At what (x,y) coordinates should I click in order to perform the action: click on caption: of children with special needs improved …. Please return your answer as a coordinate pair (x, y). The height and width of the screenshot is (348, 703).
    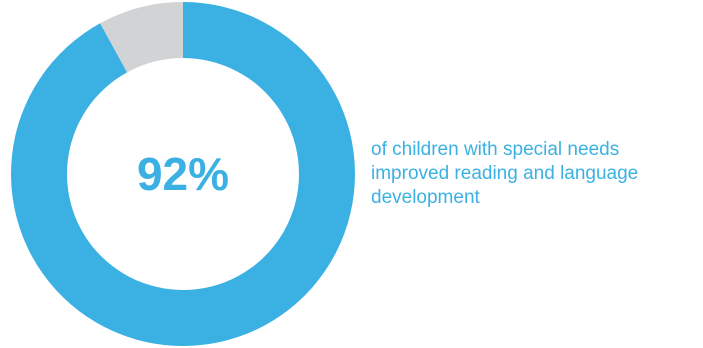
    Looking at the image, I should click on (531, 174).